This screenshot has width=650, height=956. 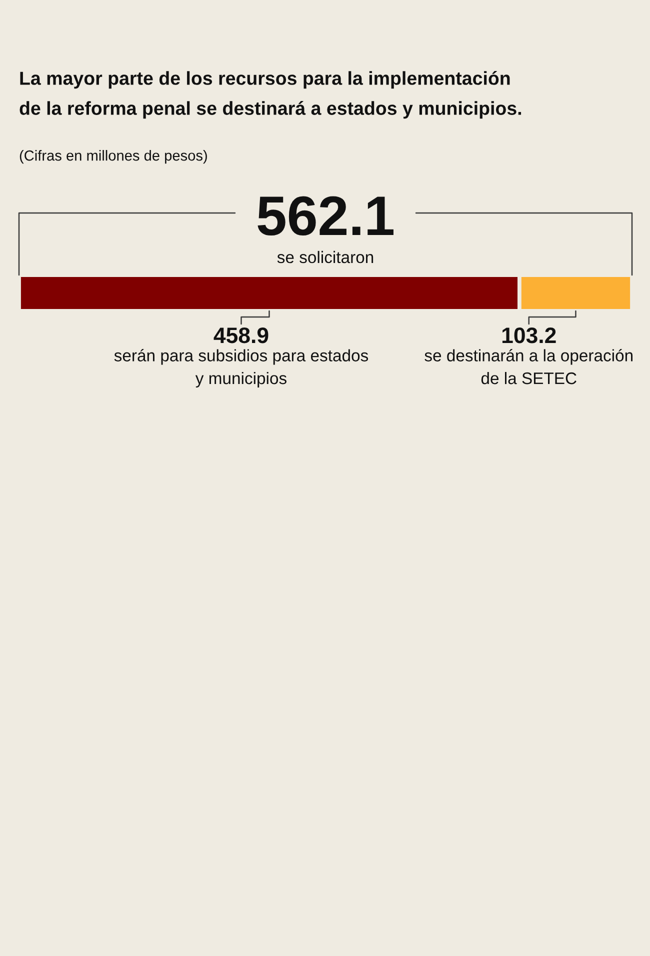 What do you see at coordinates (113, 157) in the screenshot?
I see `chart-subtitle: (Cifras en millones de pesos)` at bounding box center [113, 157].